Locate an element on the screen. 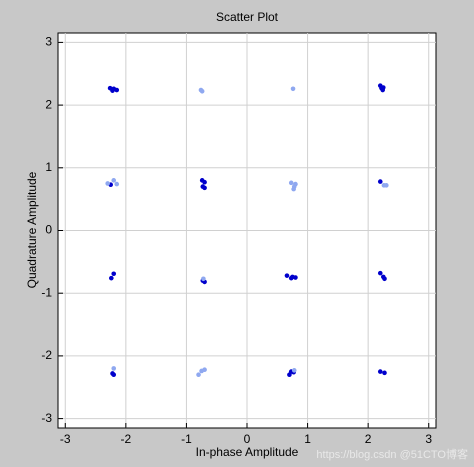 The width and height of the screenshot is (474, 467). x-tick-label: -2 is located at coordinates (126, 439).